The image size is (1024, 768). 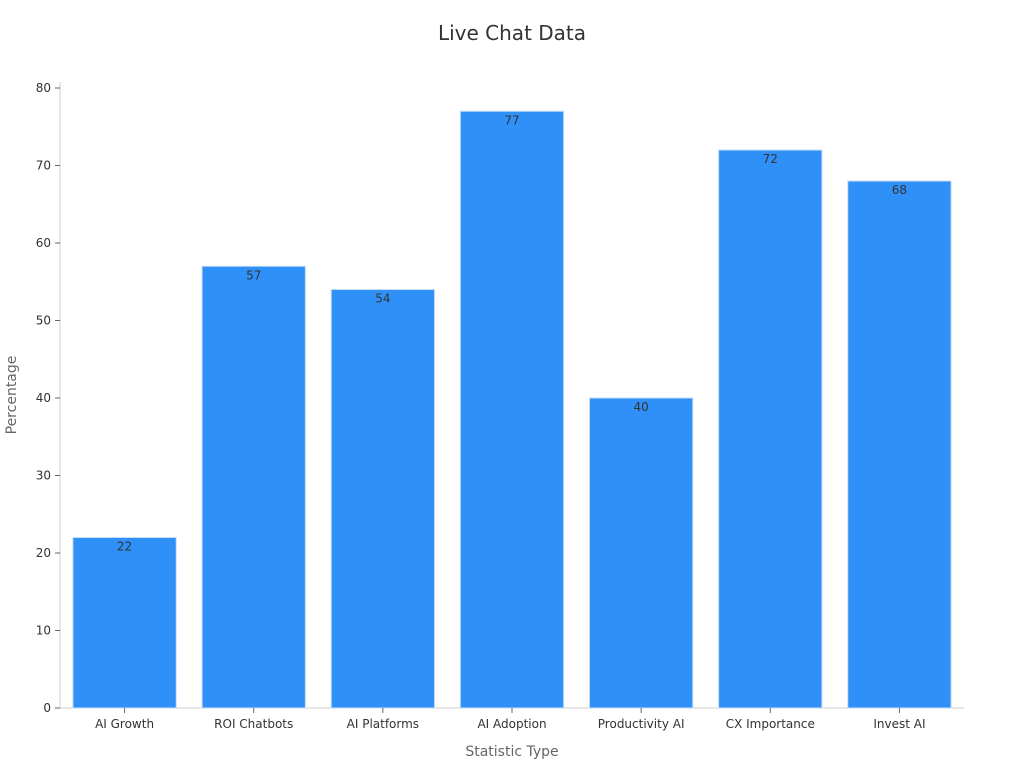 I want to click on y-tick-label: 40, so click(x=43, y=398).